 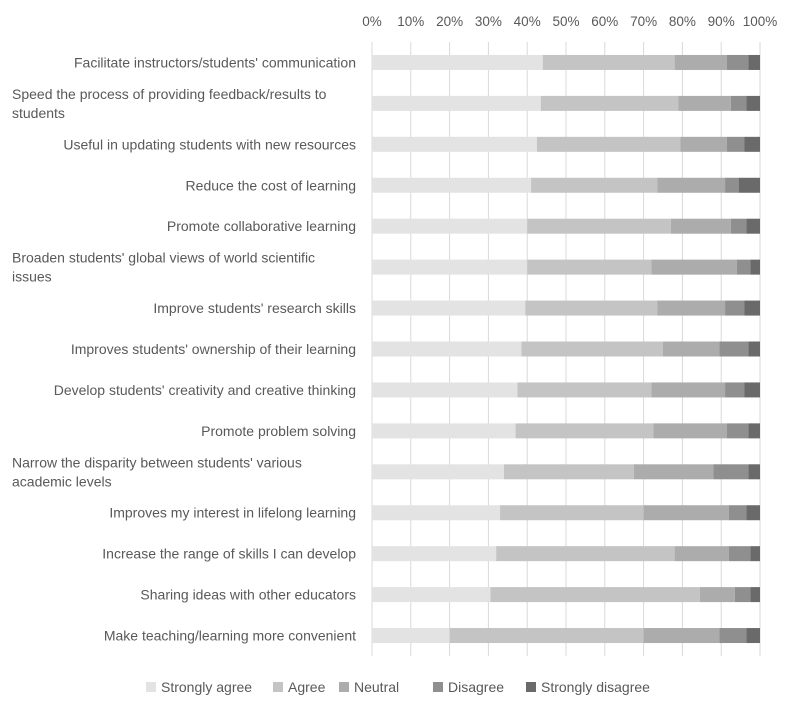 What do you see at coordinates (230, 636) in the screenshot?
I see `category-label: Make teaching/learning more convenient` at bounding box center [230, 636].